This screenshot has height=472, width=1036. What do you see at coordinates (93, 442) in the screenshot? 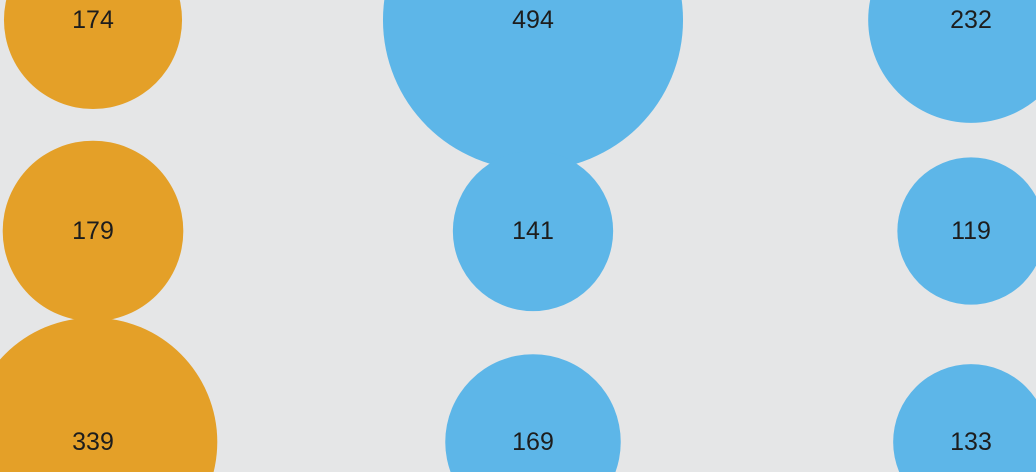
I see `bubble-value-label: 339` at bounding box center [93, 442].